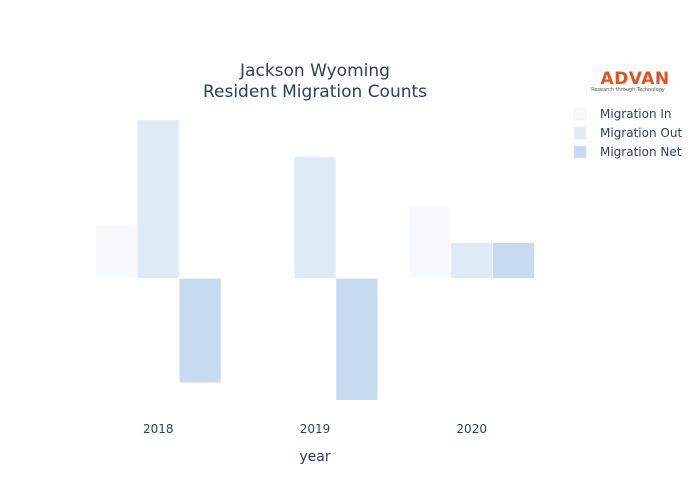 The height and width of the screenshot is (504, 700). What do you see at coordinates (634, 79) in the screenshot?
I see `logo-wordmark: ADVAN` at bounding box center [634, 79].